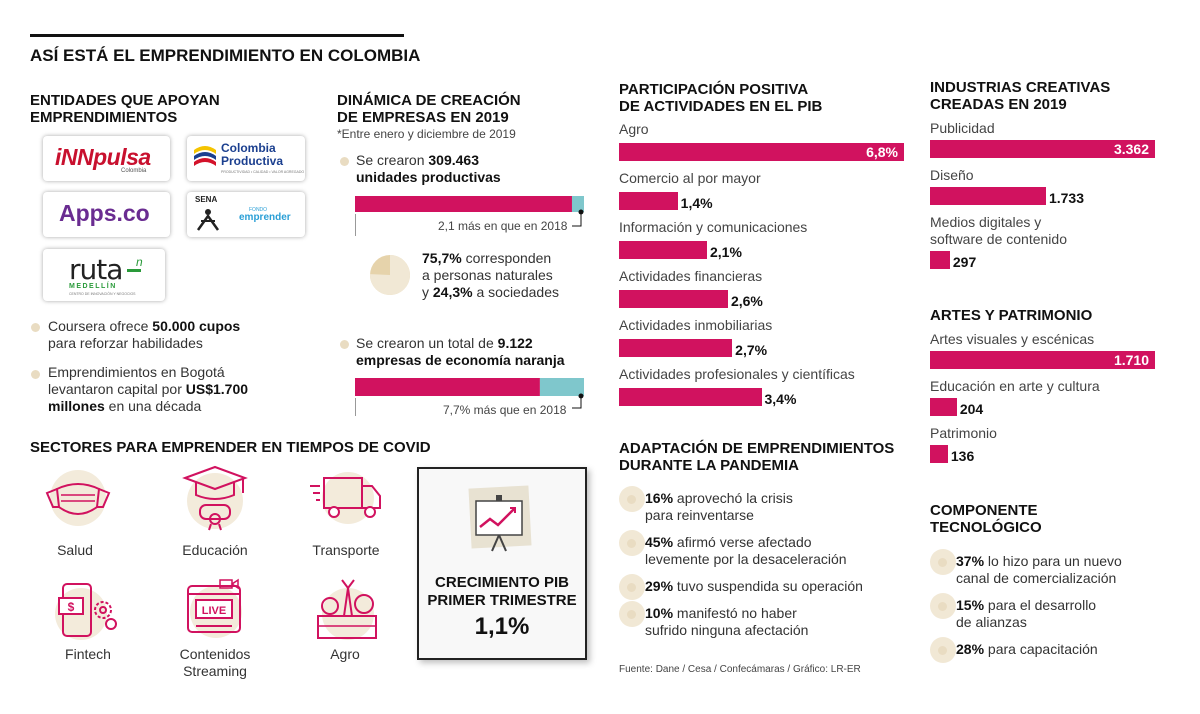 The height and width of the screenshot is (714, 1200). Describe the element at coordinates (561, 387) in the screenshot. I see `growth-bar-2-growth` at that location.